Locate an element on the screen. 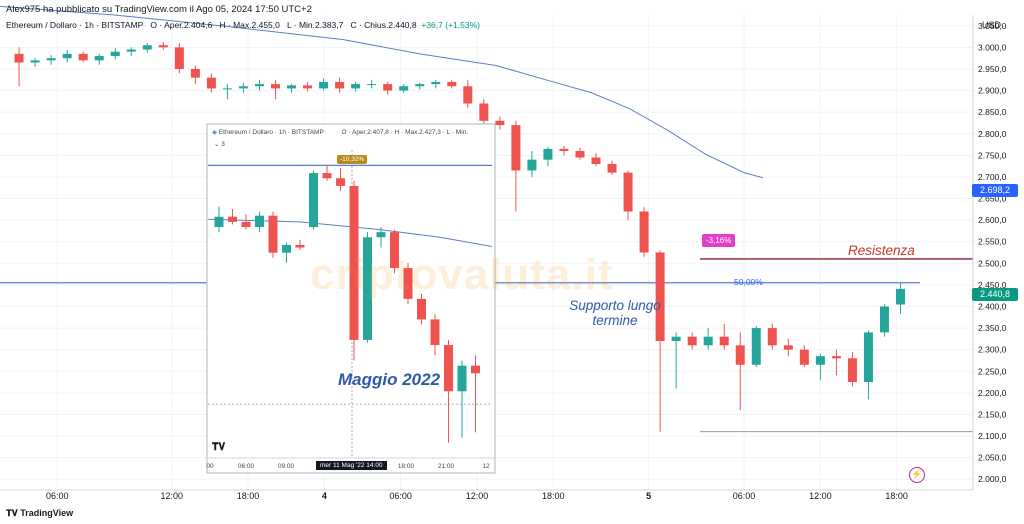 Image resolution: width=1024 pixels, height=524 pixels. y-tick-label: 2.400,0 is located at coordinates (992, 306).